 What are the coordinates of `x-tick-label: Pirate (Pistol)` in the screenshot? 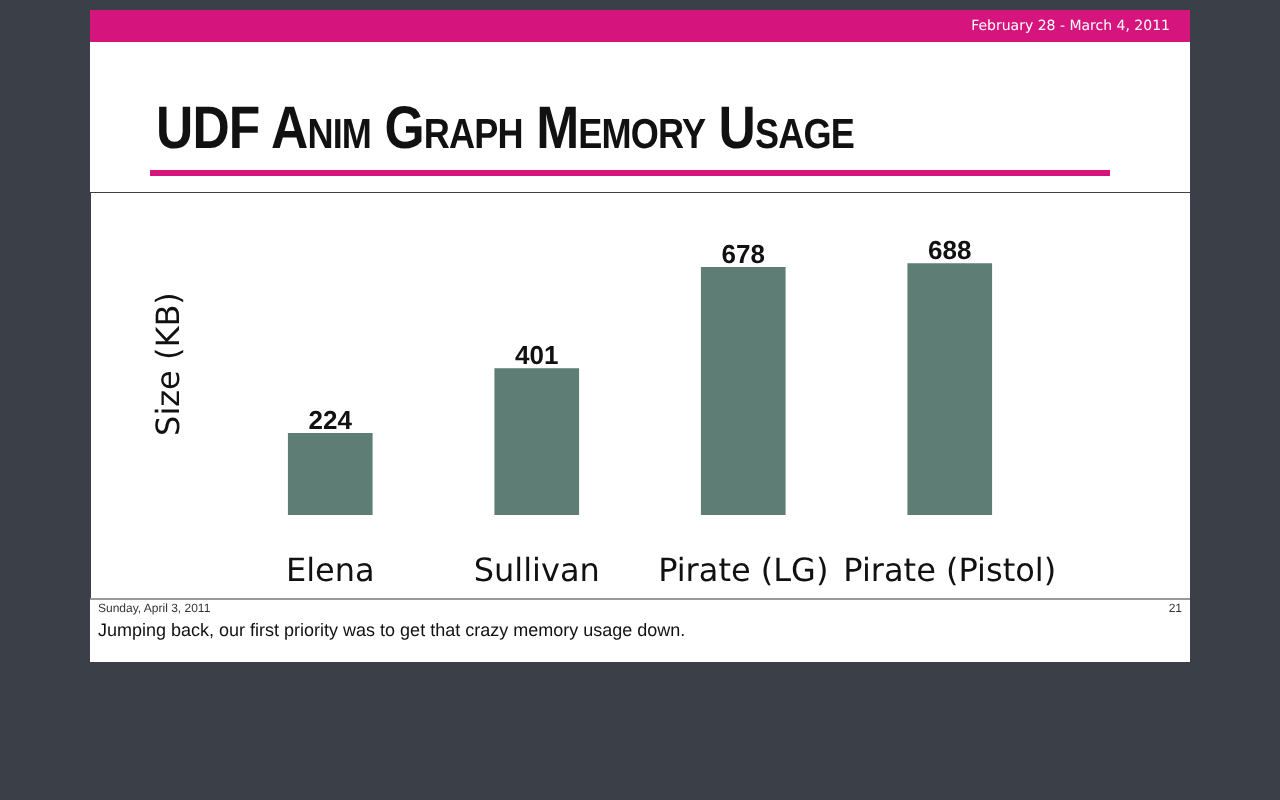 It's located at (950, 570).